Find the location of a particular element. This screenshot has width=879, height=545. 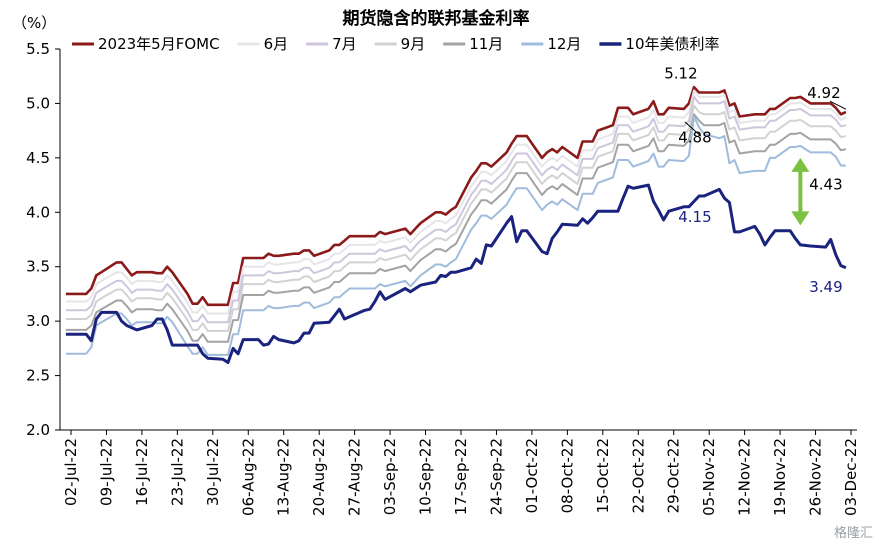

x-tick-label: 17-Sep-22 is located at coordinates (461, 476).